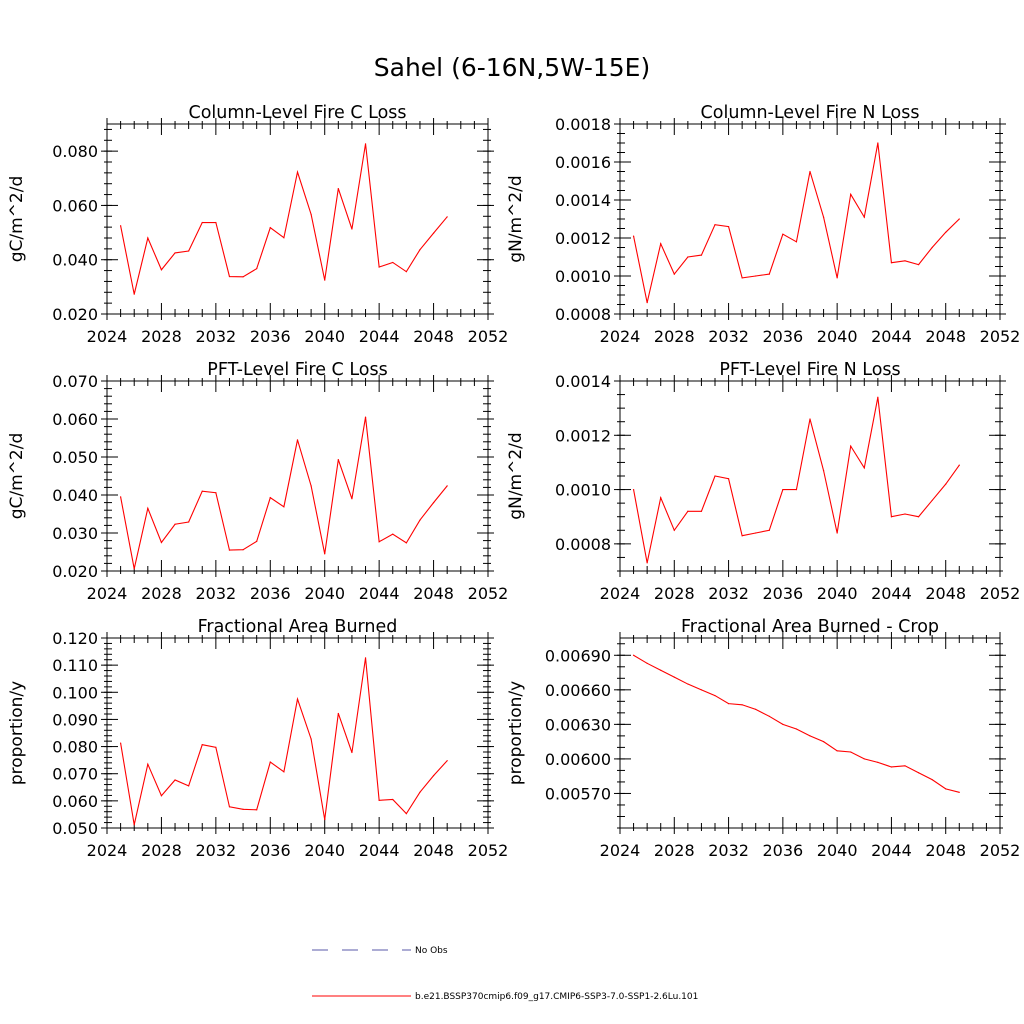 This screenshot has width=1024, height=1024. What do you see at coordinates (270, 850) in the screenshot?
I see `fractional-area-burned-xtick-label: 2036` at bounding box center [270, 850].